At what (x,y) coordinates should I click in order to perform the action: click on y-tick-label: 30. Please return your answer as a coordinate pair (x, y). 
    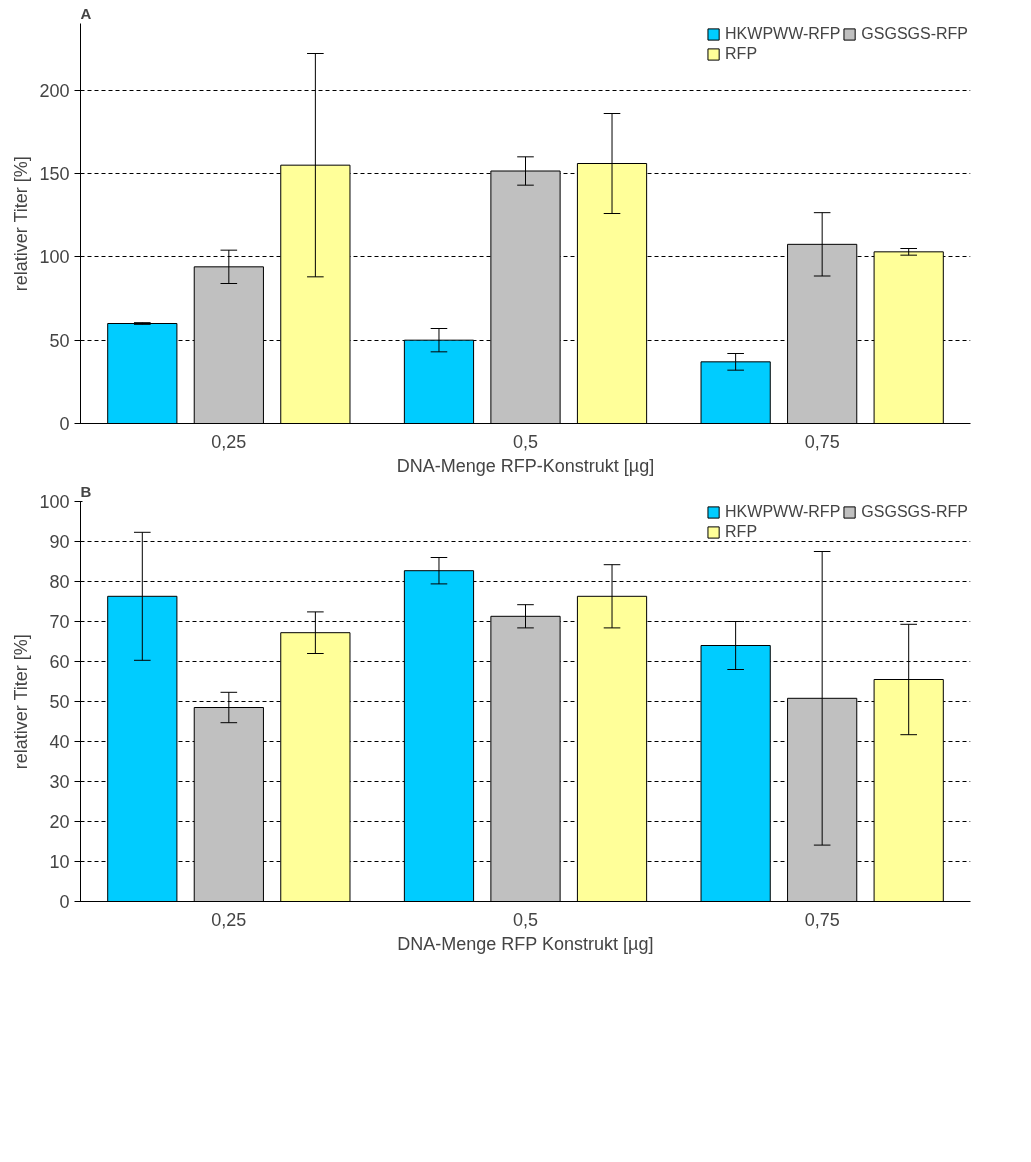
    Looking at the image, I should click on (59, 782).